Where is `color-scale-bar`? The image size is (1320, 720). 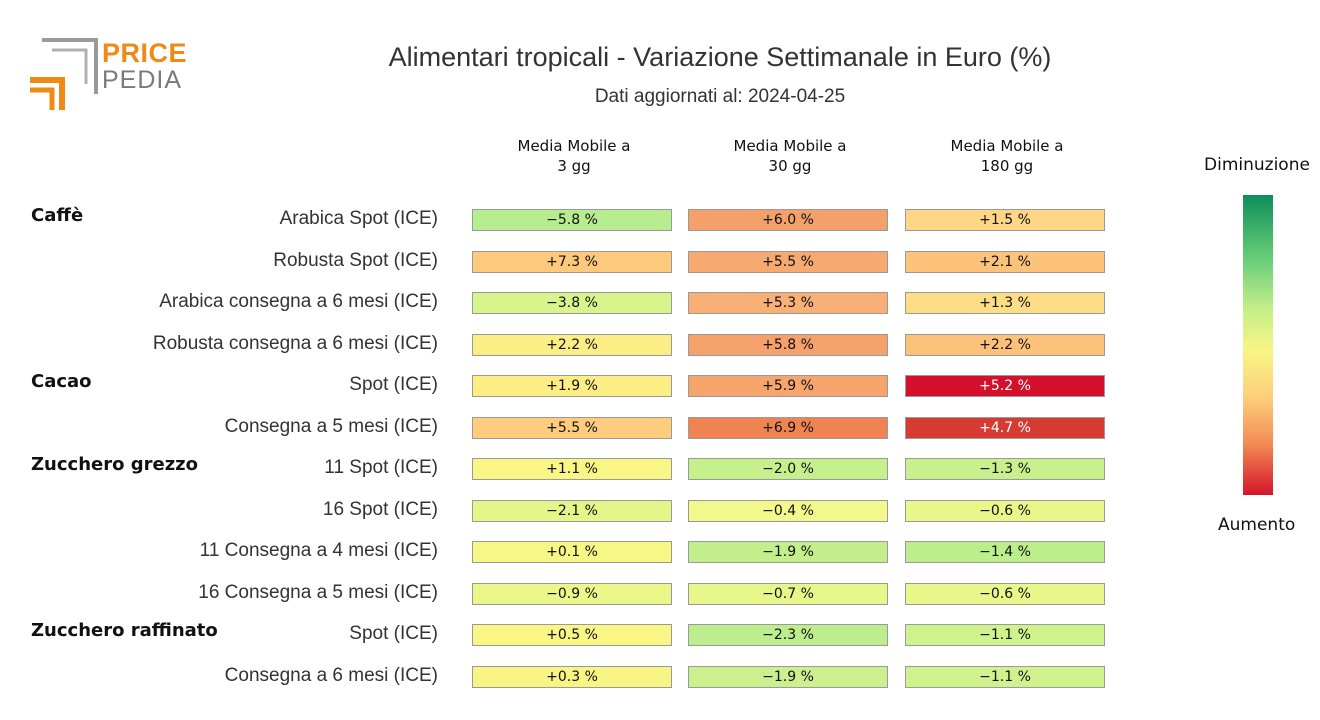 color-scale-bar is located at coordinates (1258, 345).